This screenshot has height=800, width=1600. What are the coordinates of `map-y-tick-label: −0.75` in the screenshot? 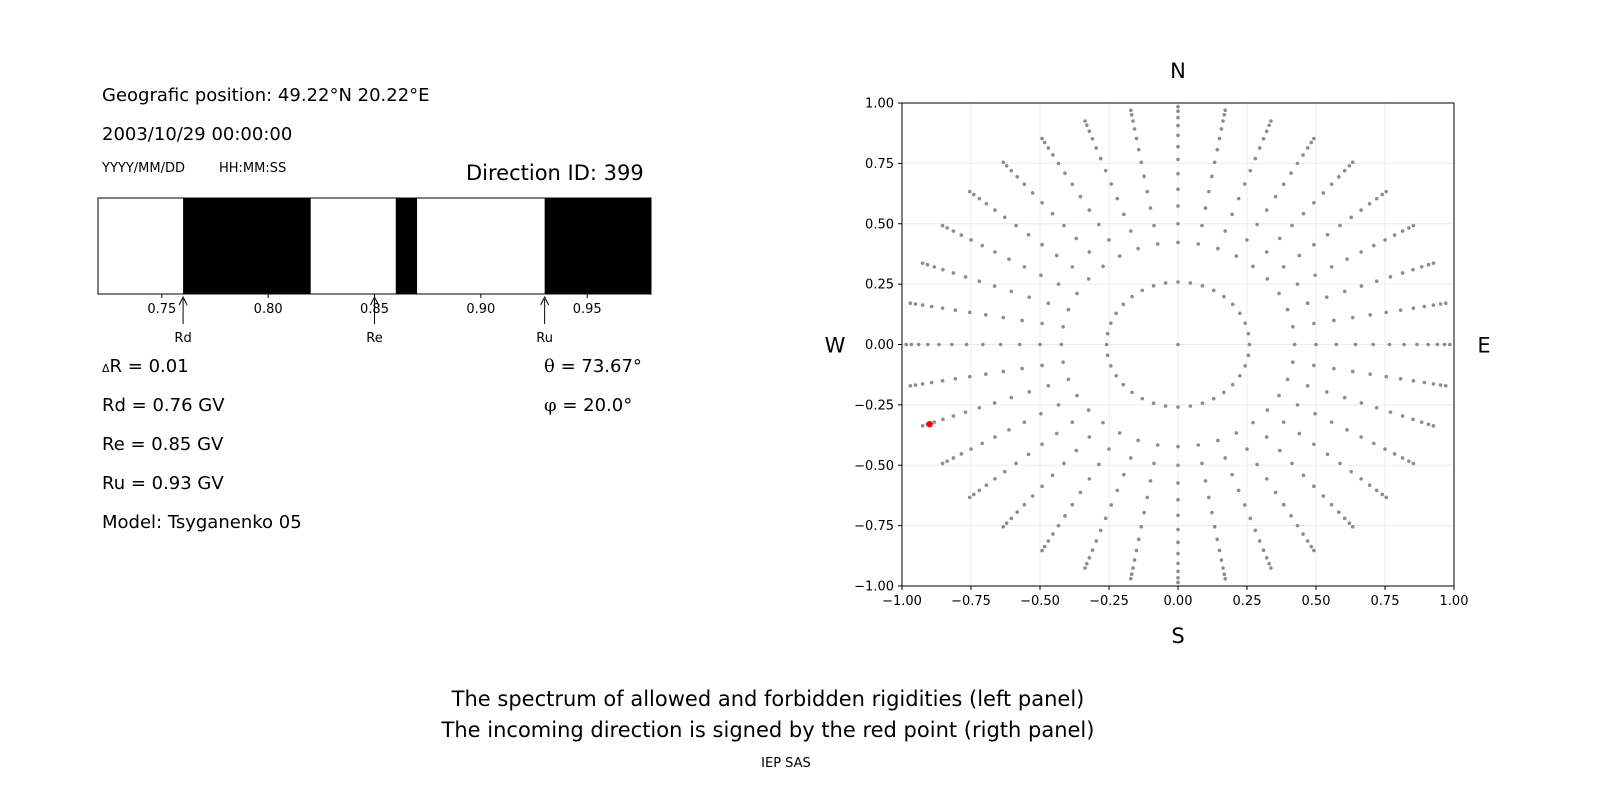 It's located at (874, 526).